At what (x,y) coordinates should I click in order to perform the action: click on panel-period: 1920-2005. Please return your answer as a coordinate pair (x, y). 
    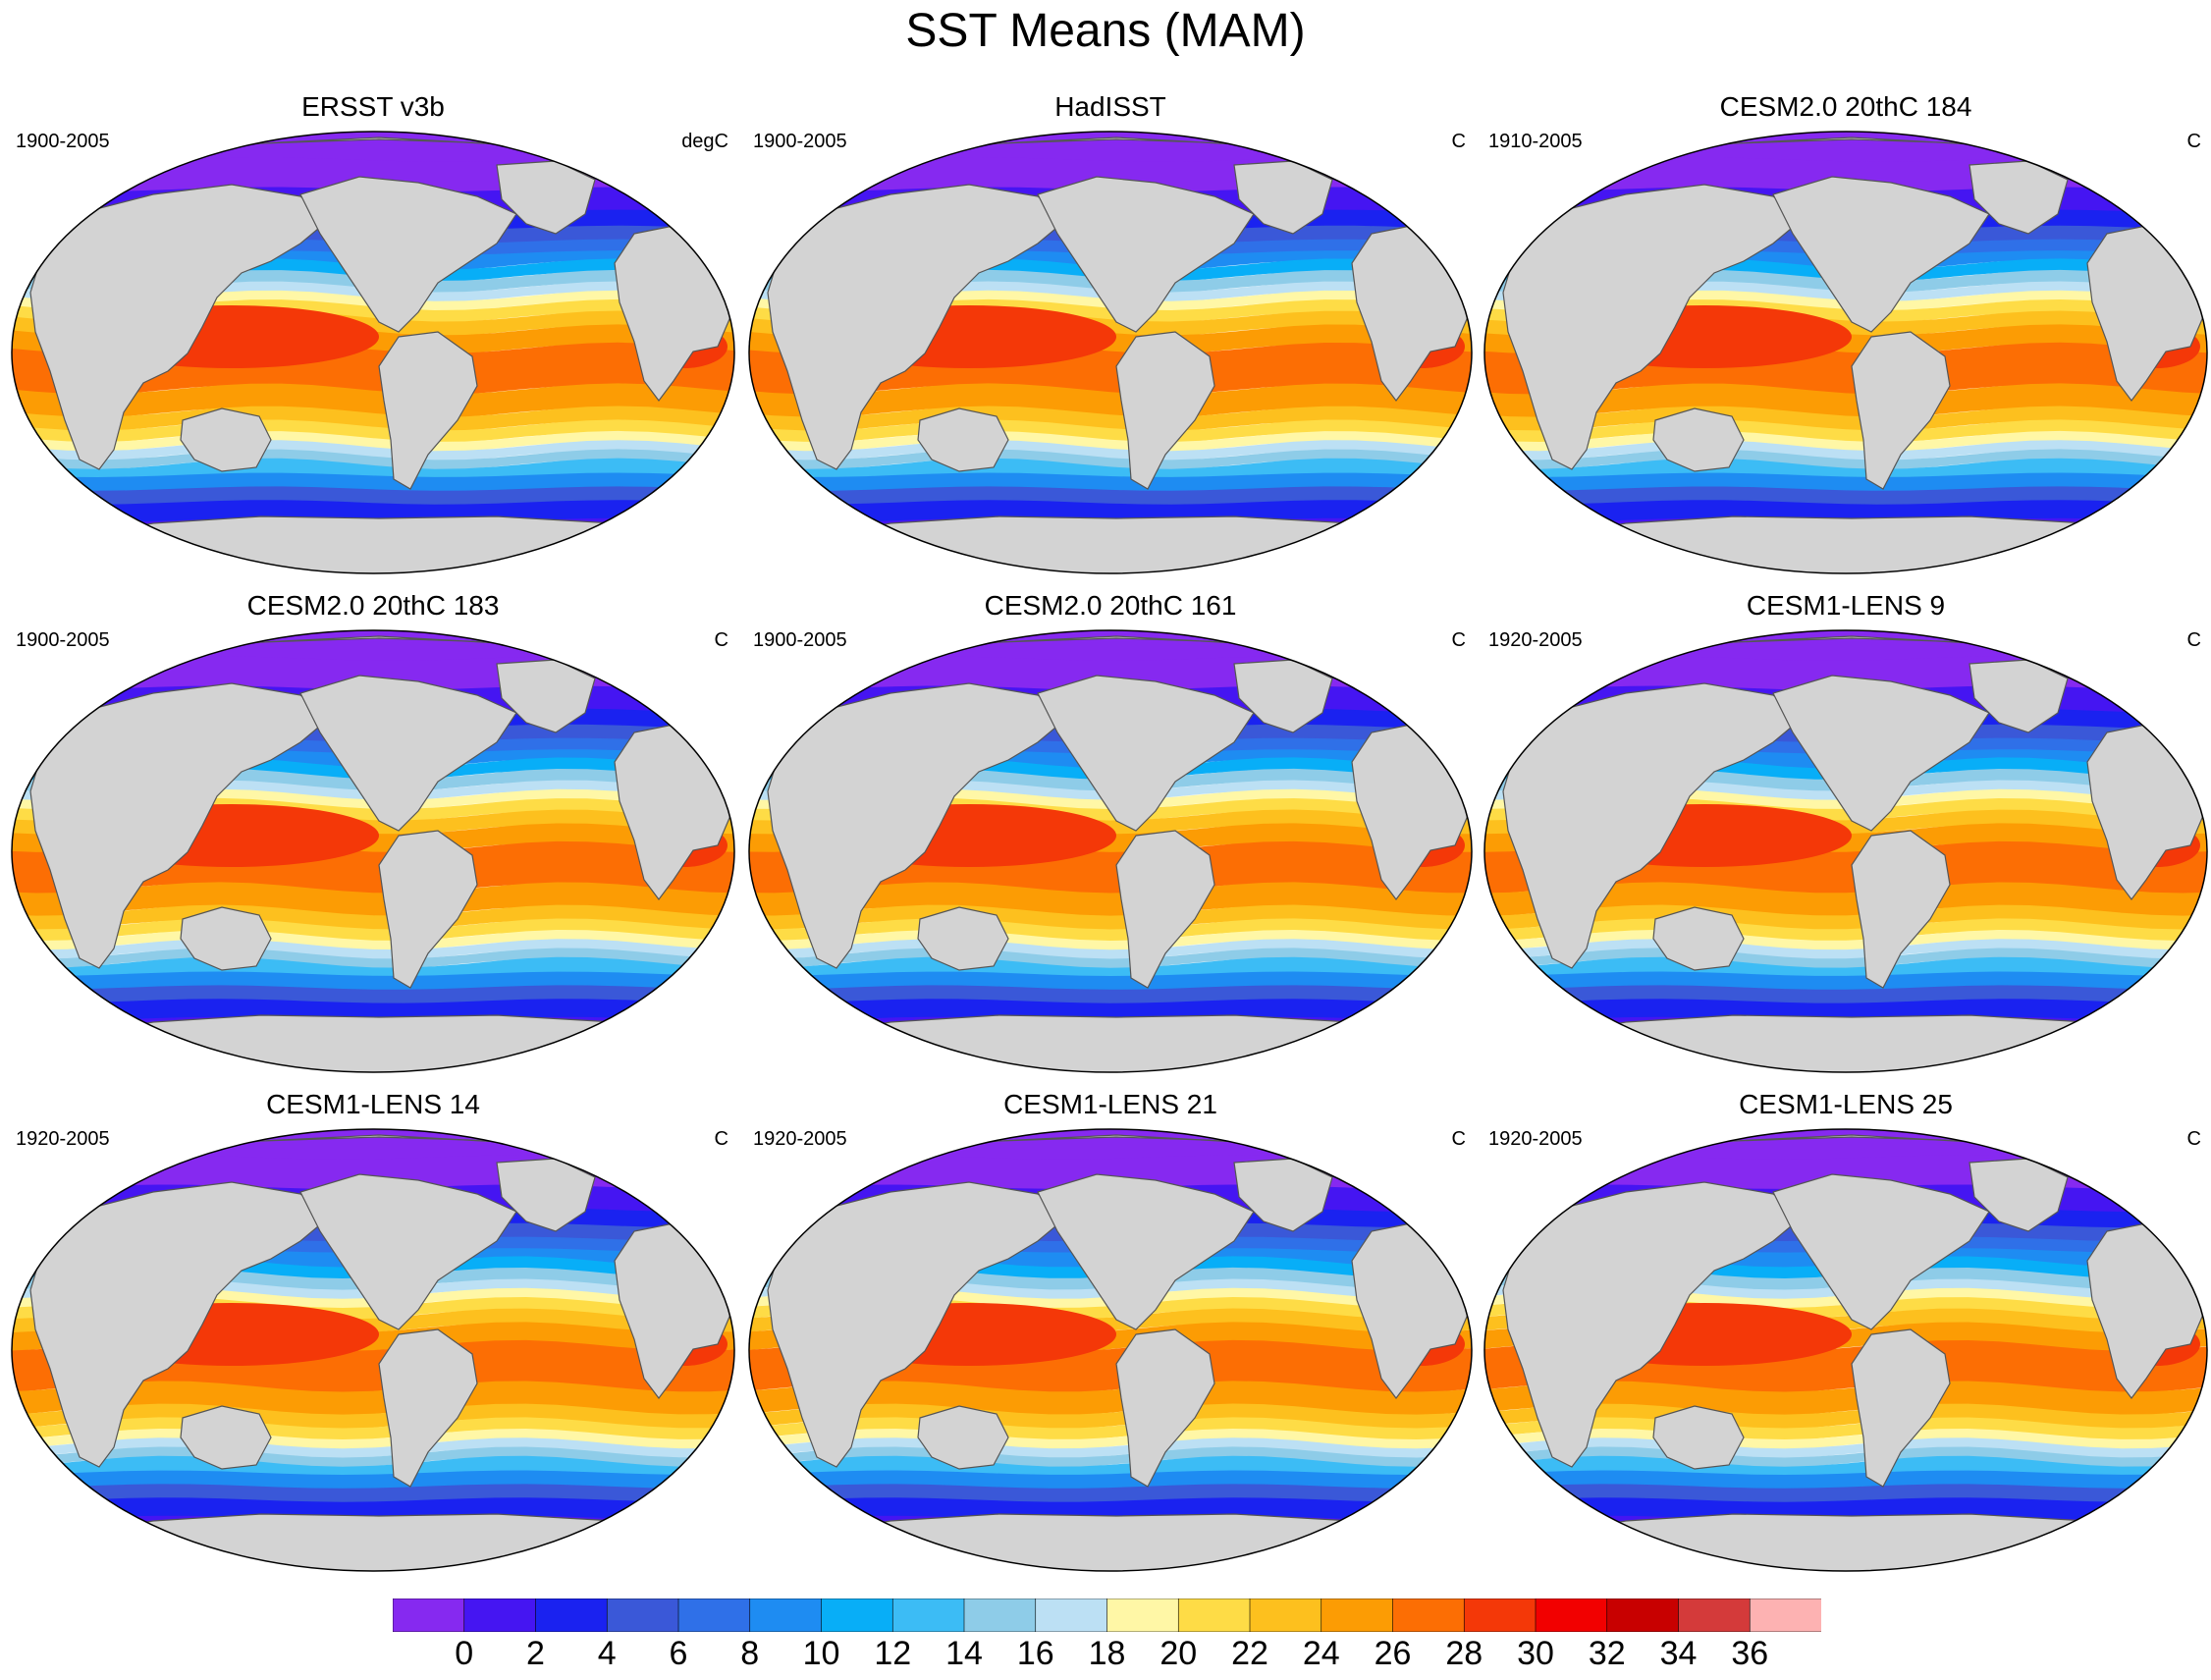
    Looking at the image, I should click on (1536, 640).